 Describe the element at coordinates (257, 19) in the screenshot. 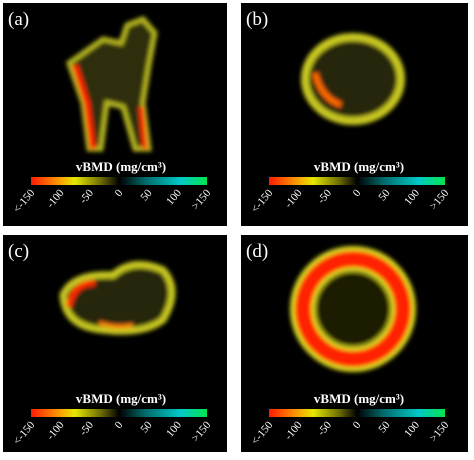

I see `panel-label: (b)` at that location.